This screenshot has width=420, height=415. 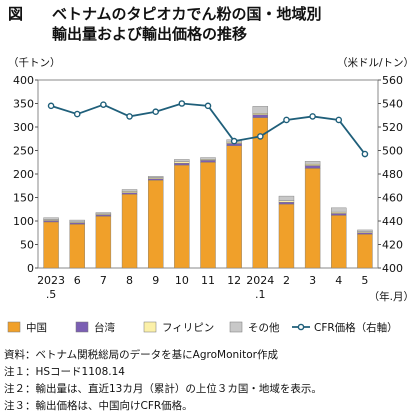 I want to click on legend-label: 中国, so click(x=36, y=327).